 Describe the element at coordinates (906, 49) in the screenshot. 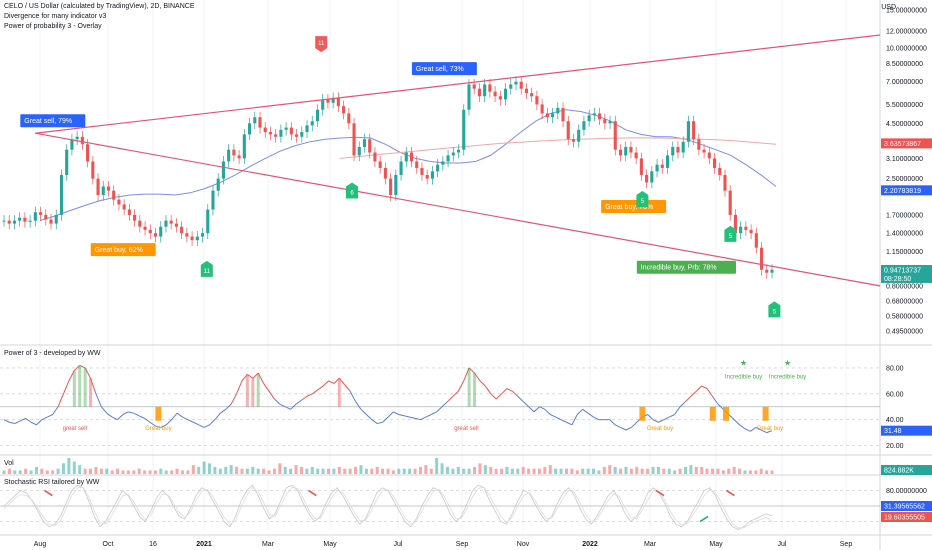

I see `price-axis-tick: 10.00000000` at that location.